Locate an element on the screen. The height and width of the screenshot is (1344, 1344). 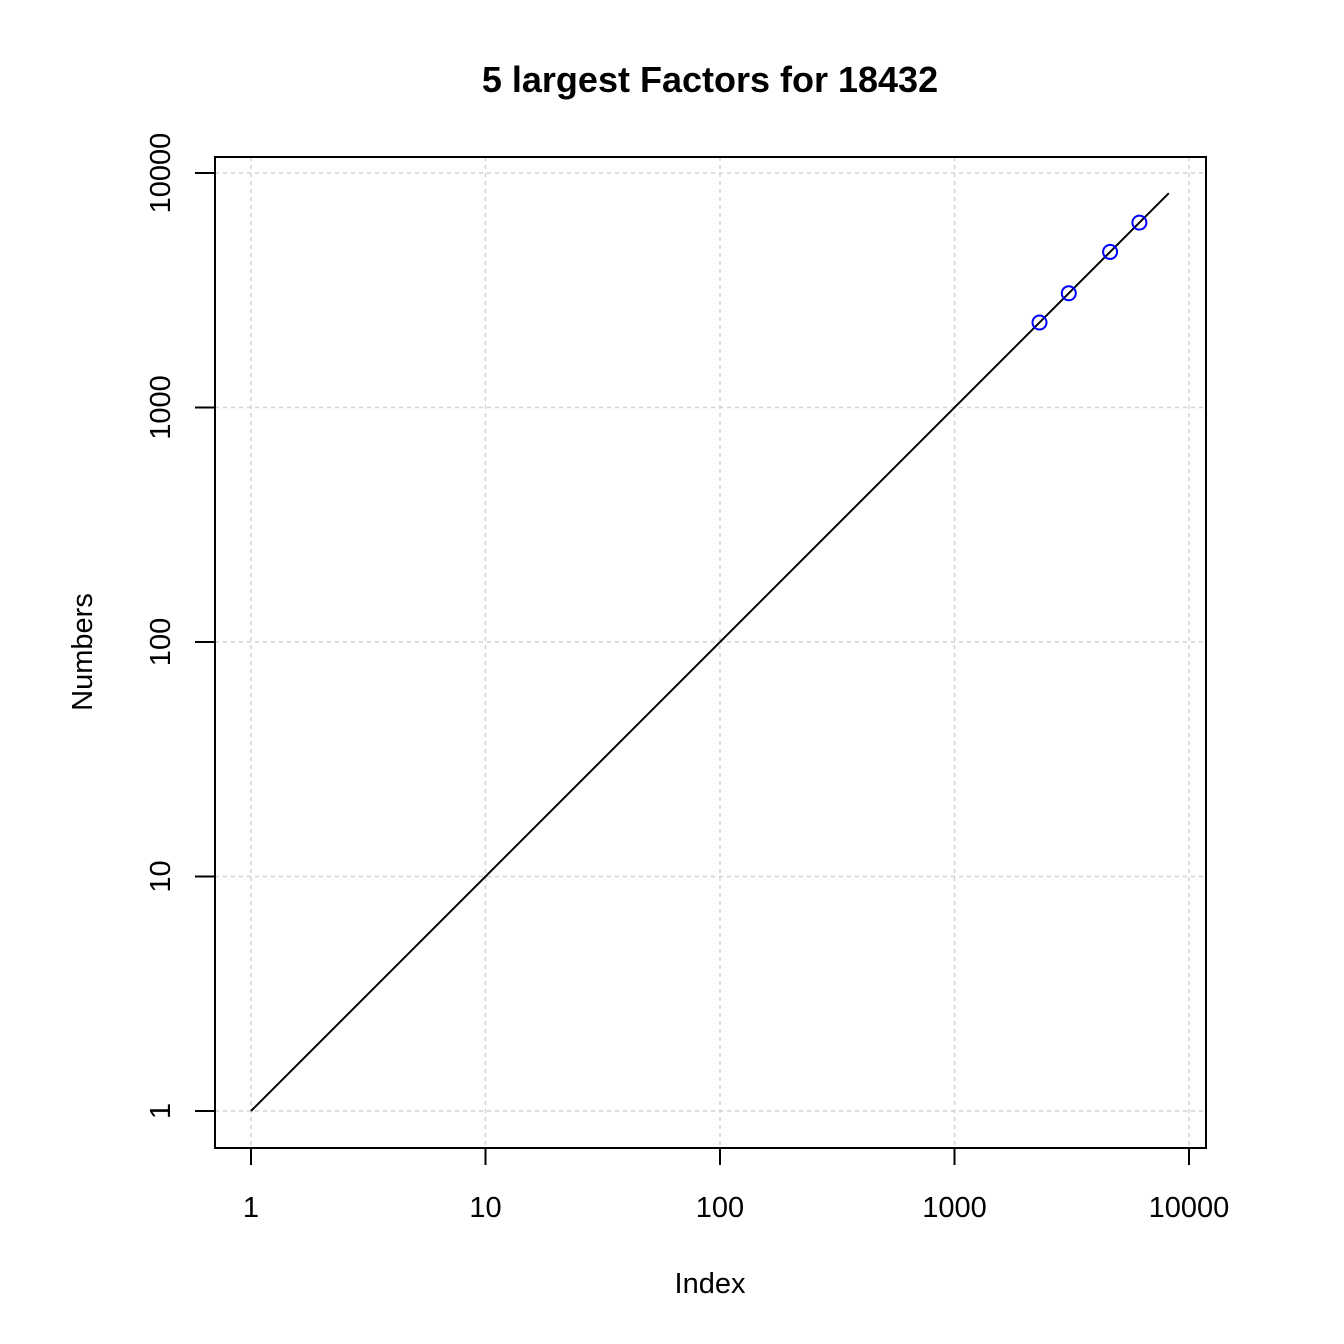
y-tick-label: 10000 is located at coordinates (161, 173).